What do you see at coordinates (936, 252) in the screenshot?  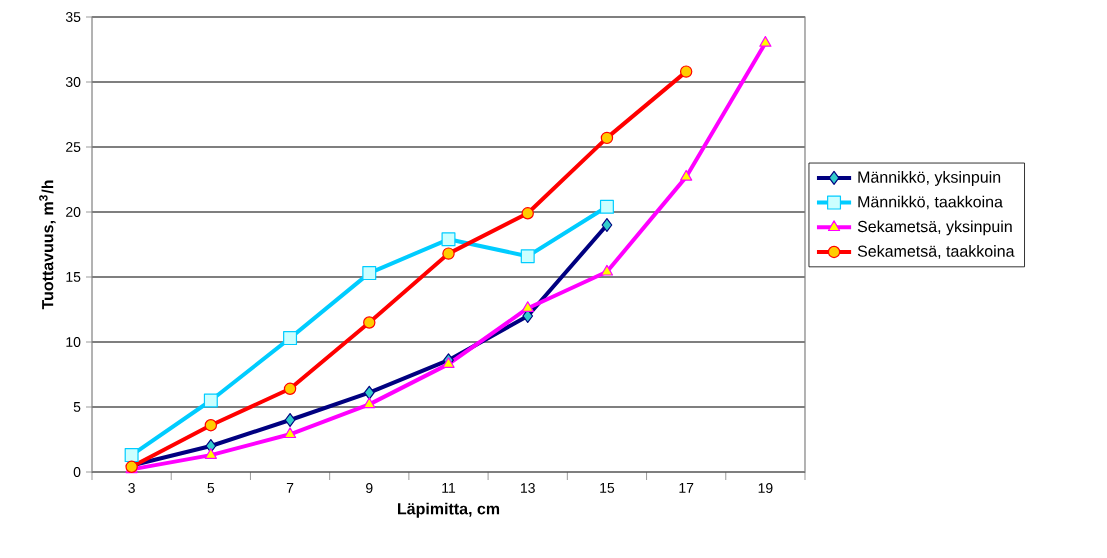 I see `legend-label: Sekametsä, taakkoina` at bounding box center [936, 252].